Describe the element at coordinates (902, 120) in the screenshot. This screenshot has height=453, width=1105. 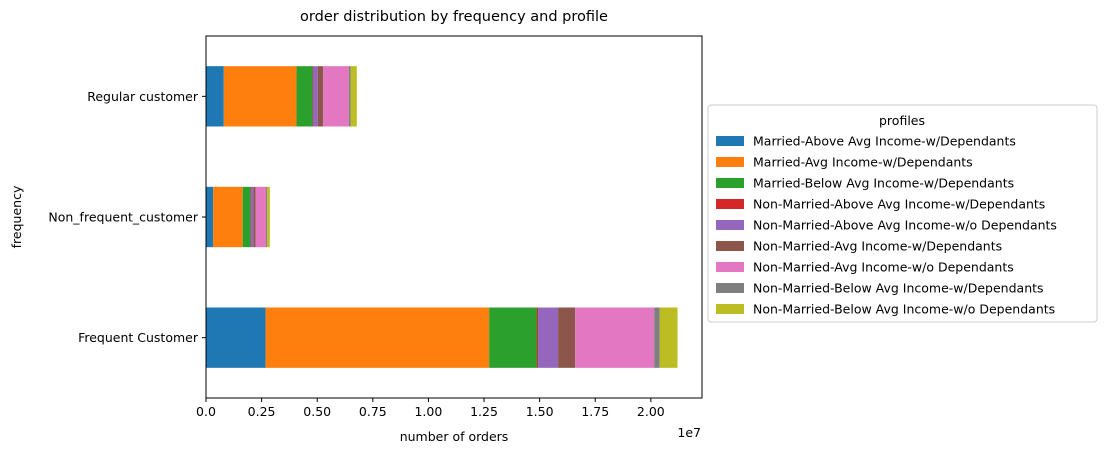
I see `legend-title: profiles` at that location.